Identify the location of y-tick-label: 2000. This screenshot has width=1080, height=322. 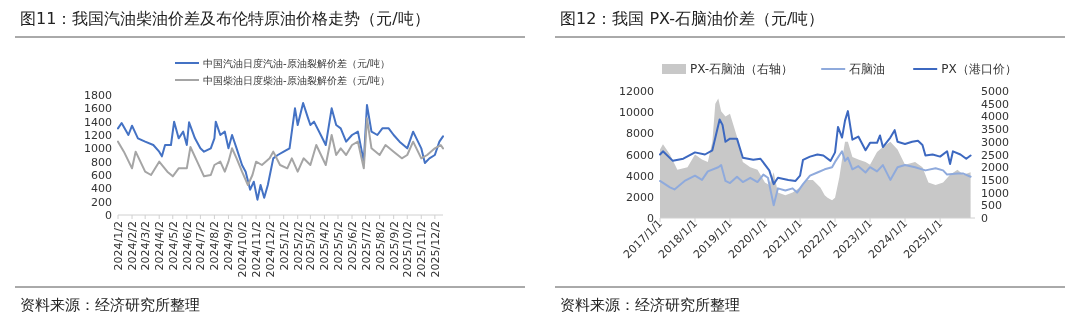
(640, 197).